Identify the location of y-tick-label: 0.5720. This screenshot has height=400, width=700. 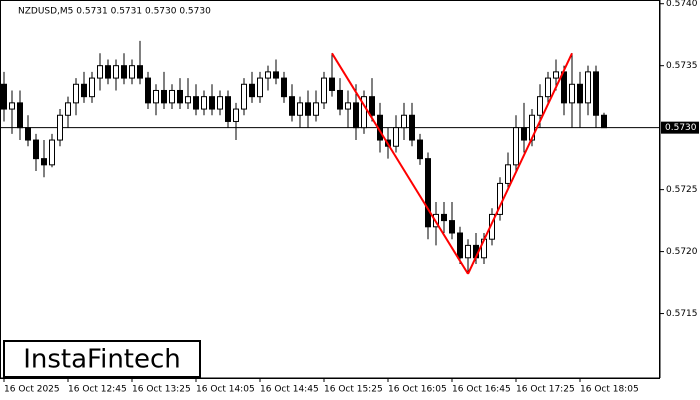
(682, 252).